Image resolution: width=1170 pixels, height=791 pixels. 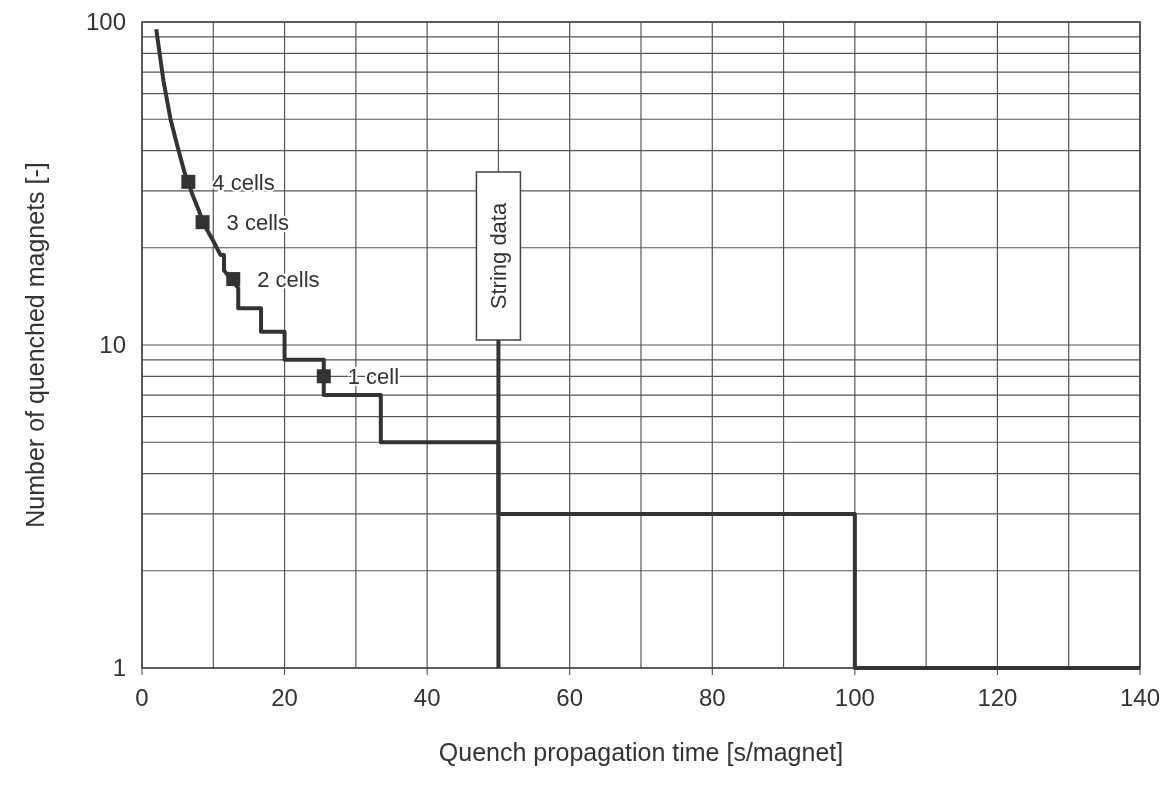 What do you see at coordinates (641, 752) in the screenshot?
I see `x-axis-title: Quench propagation time [s/magnet]` at bounding box center [641, 752].